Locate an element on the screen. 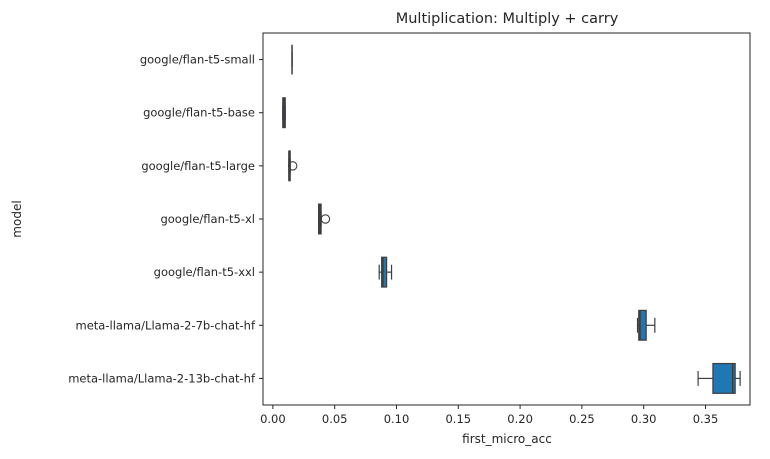 The height and width of the screenshot is (459, 770). y-tick-label: google/flan-t5-small is located at coordinates (197, 60).